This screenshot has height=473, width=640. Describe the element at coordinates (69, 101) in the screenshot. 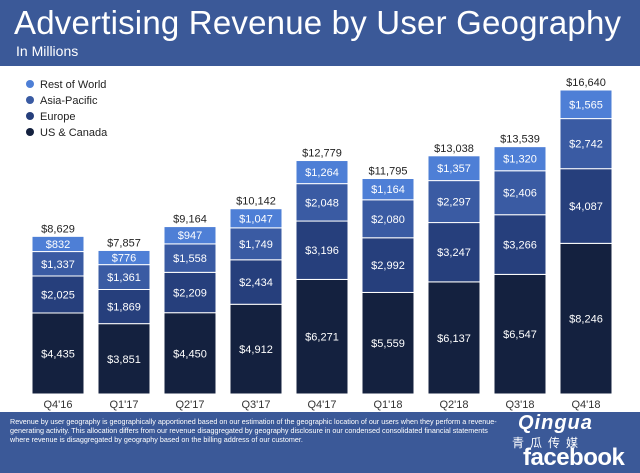

I see `legend-entry: Asia-Pacific` at that location.